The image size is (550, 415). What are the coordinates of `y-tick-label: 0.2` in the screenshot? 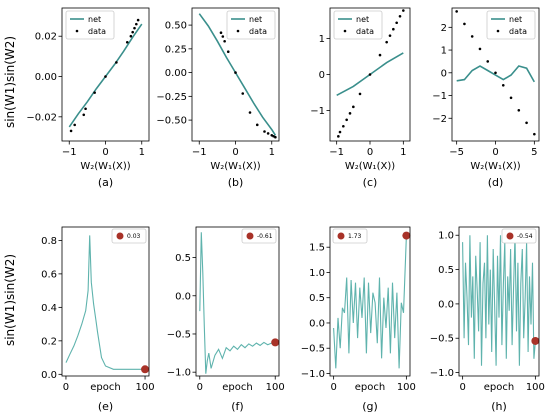 It's located at (49, 341).